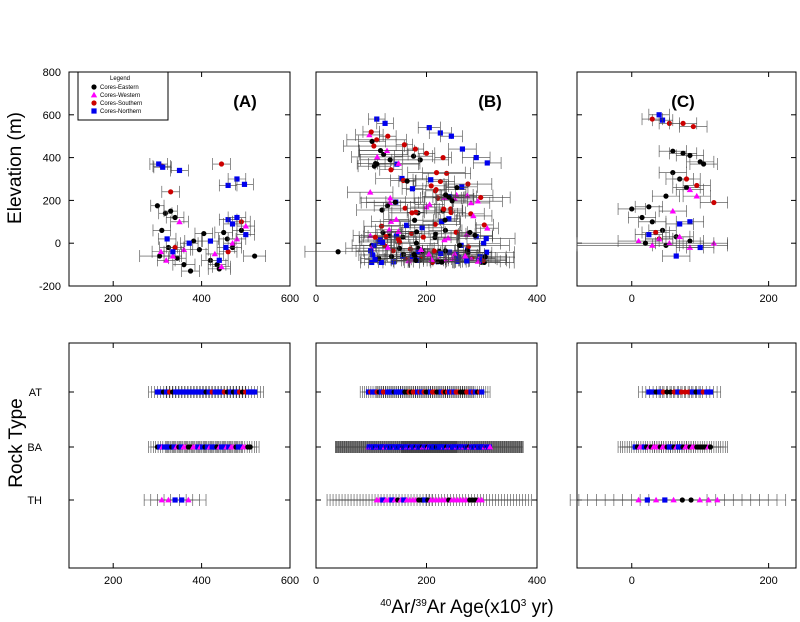 The image size is (800, 622). I want to click on panel-2-bottom-frame, so click(686, 455).